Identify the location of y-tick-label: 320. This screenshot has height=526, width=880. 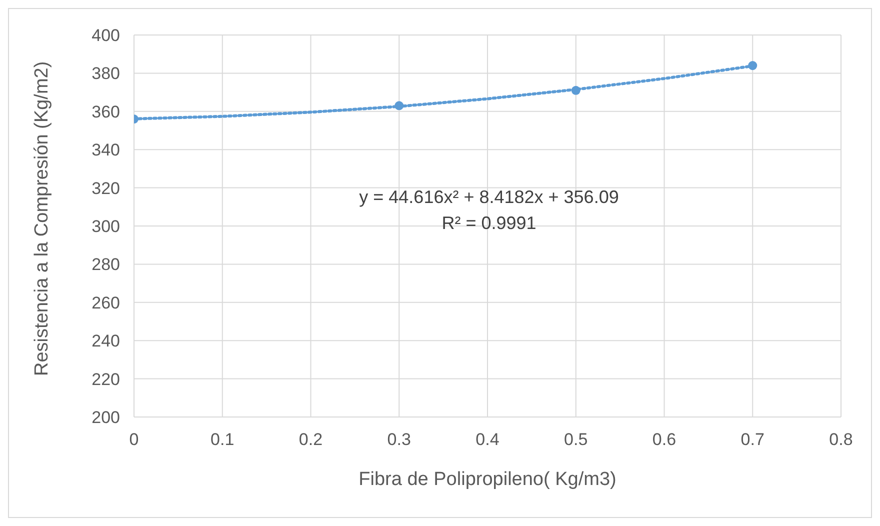
(106, 188).